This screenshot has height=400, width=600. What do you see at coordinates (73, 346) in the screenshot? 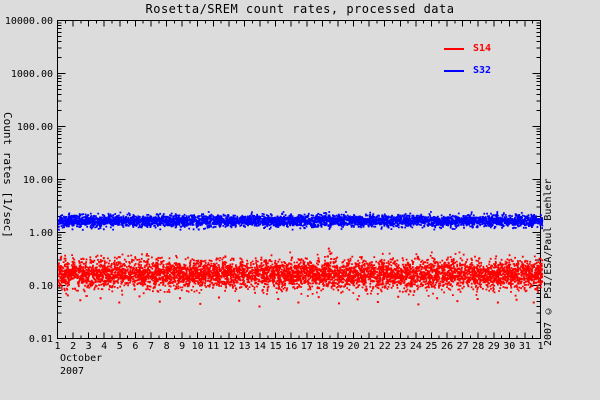
I see `x-tick-label: 2` at bounding box center [73, 346].